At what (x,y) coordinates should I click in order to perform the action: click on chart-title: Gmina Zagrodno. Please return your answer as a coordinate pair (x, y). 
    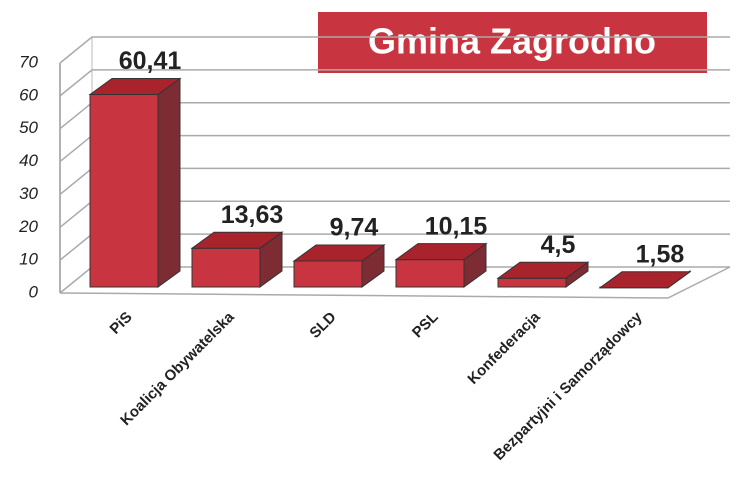
    Looking at the image, I should click on (512, 41).